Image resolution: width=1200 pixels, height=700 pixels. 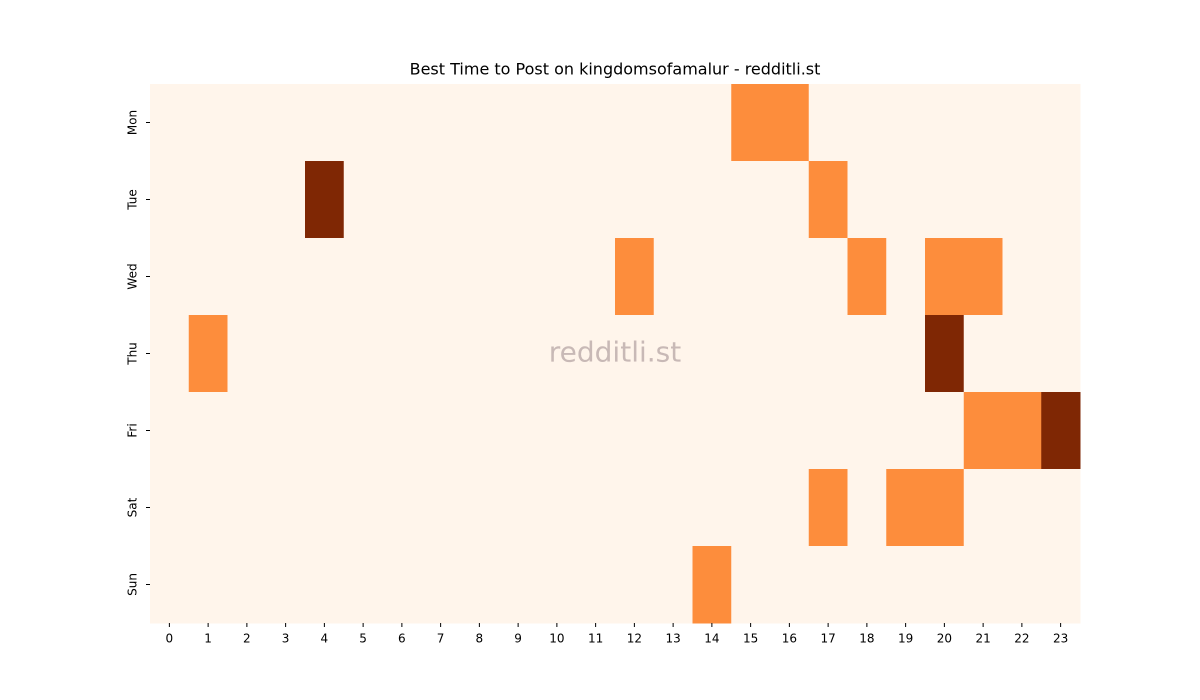 What do you see at coordinates (133, 122) in the screenshot?
I see `y-tick-label: Mon` at bounding box center [133, 122].